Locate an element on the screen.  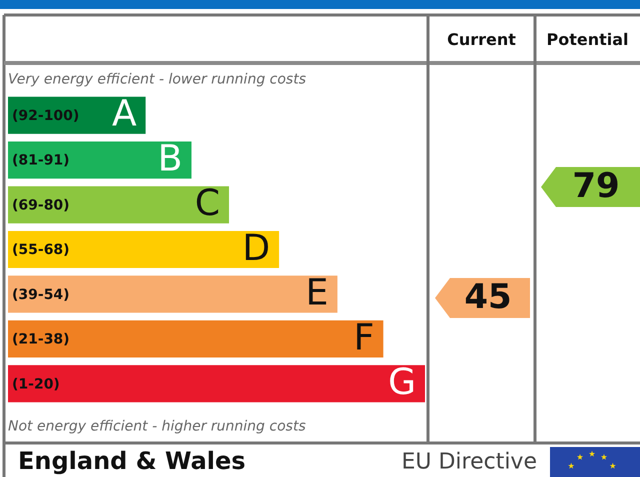
y-tick-label: G is located at coordinates (402, 382).